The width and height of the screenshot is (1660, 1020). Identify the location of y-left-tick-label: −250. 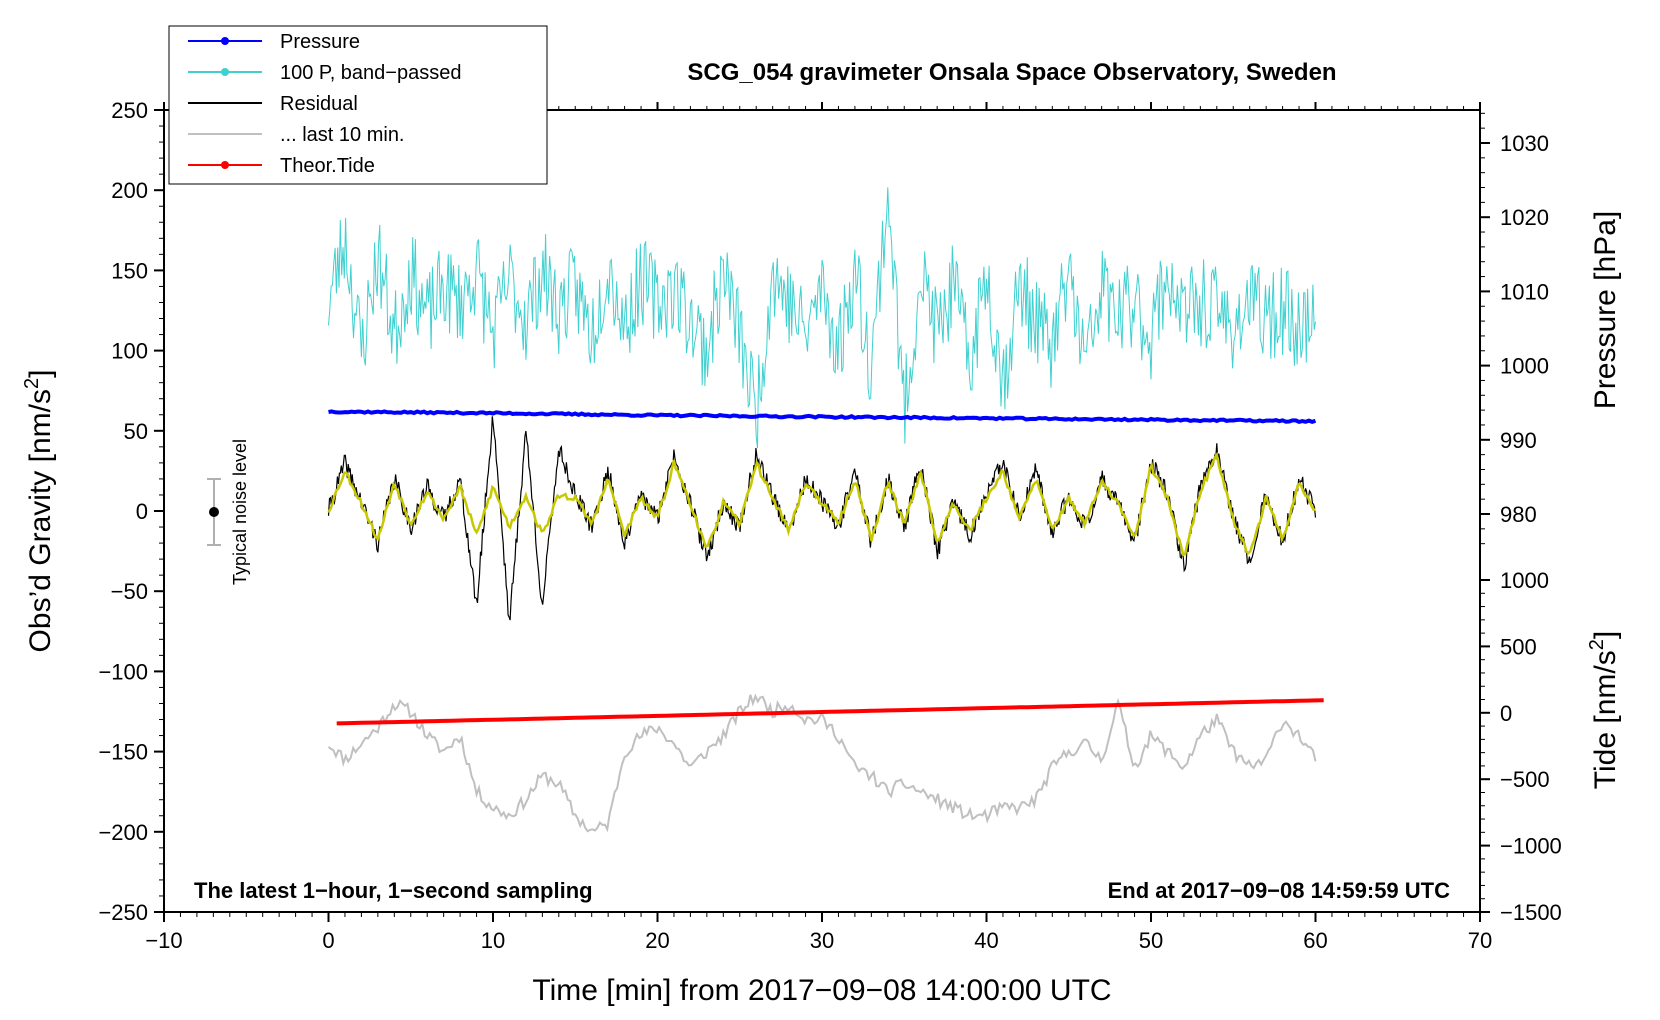
(123, 912).